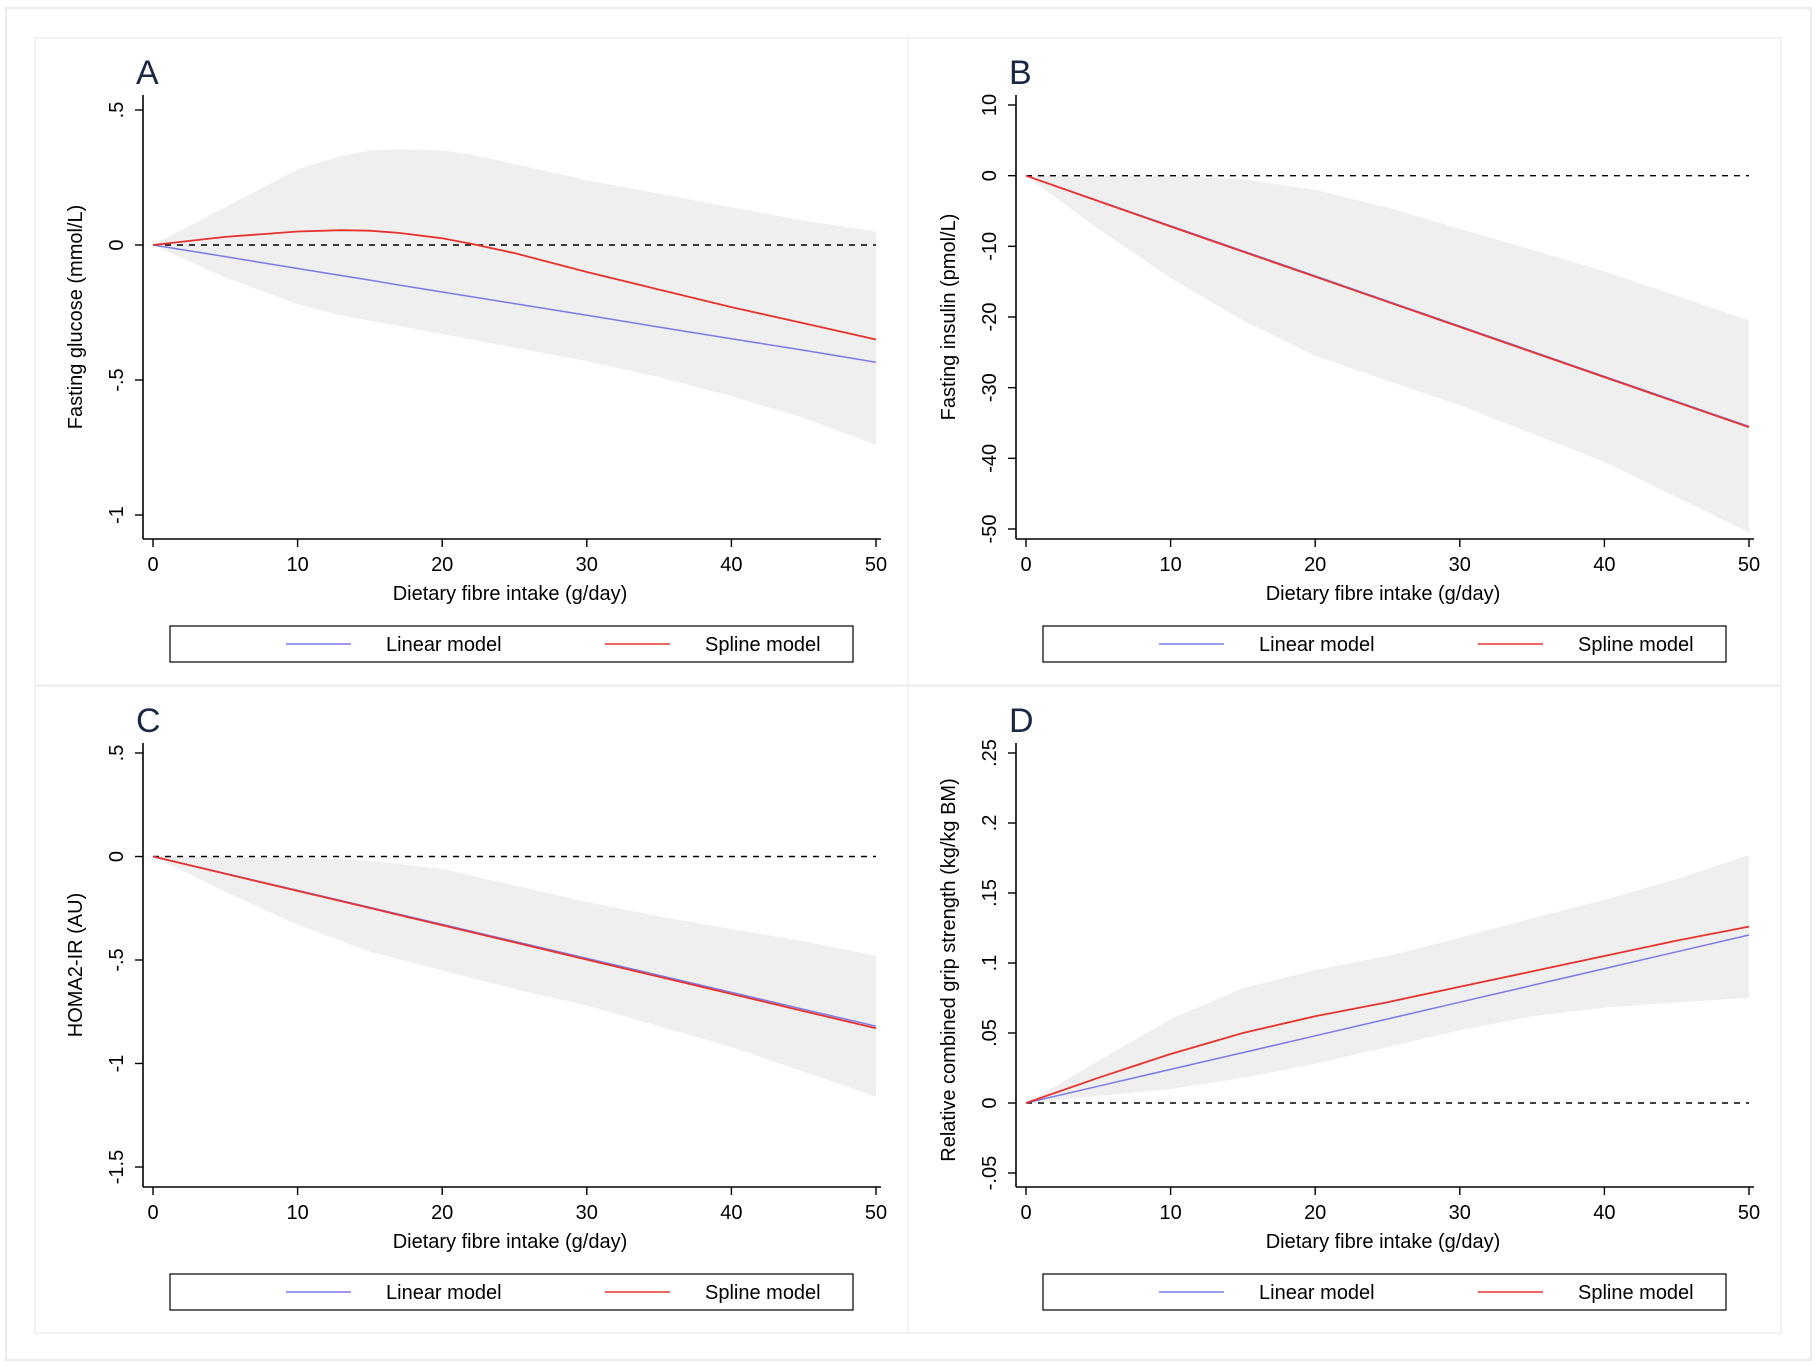 The height and width of the screenshot is (1367, 1817). Describe the element at coordinates (990, 1033) in the screenshot. I see `y-tick-label: .05` at that location.